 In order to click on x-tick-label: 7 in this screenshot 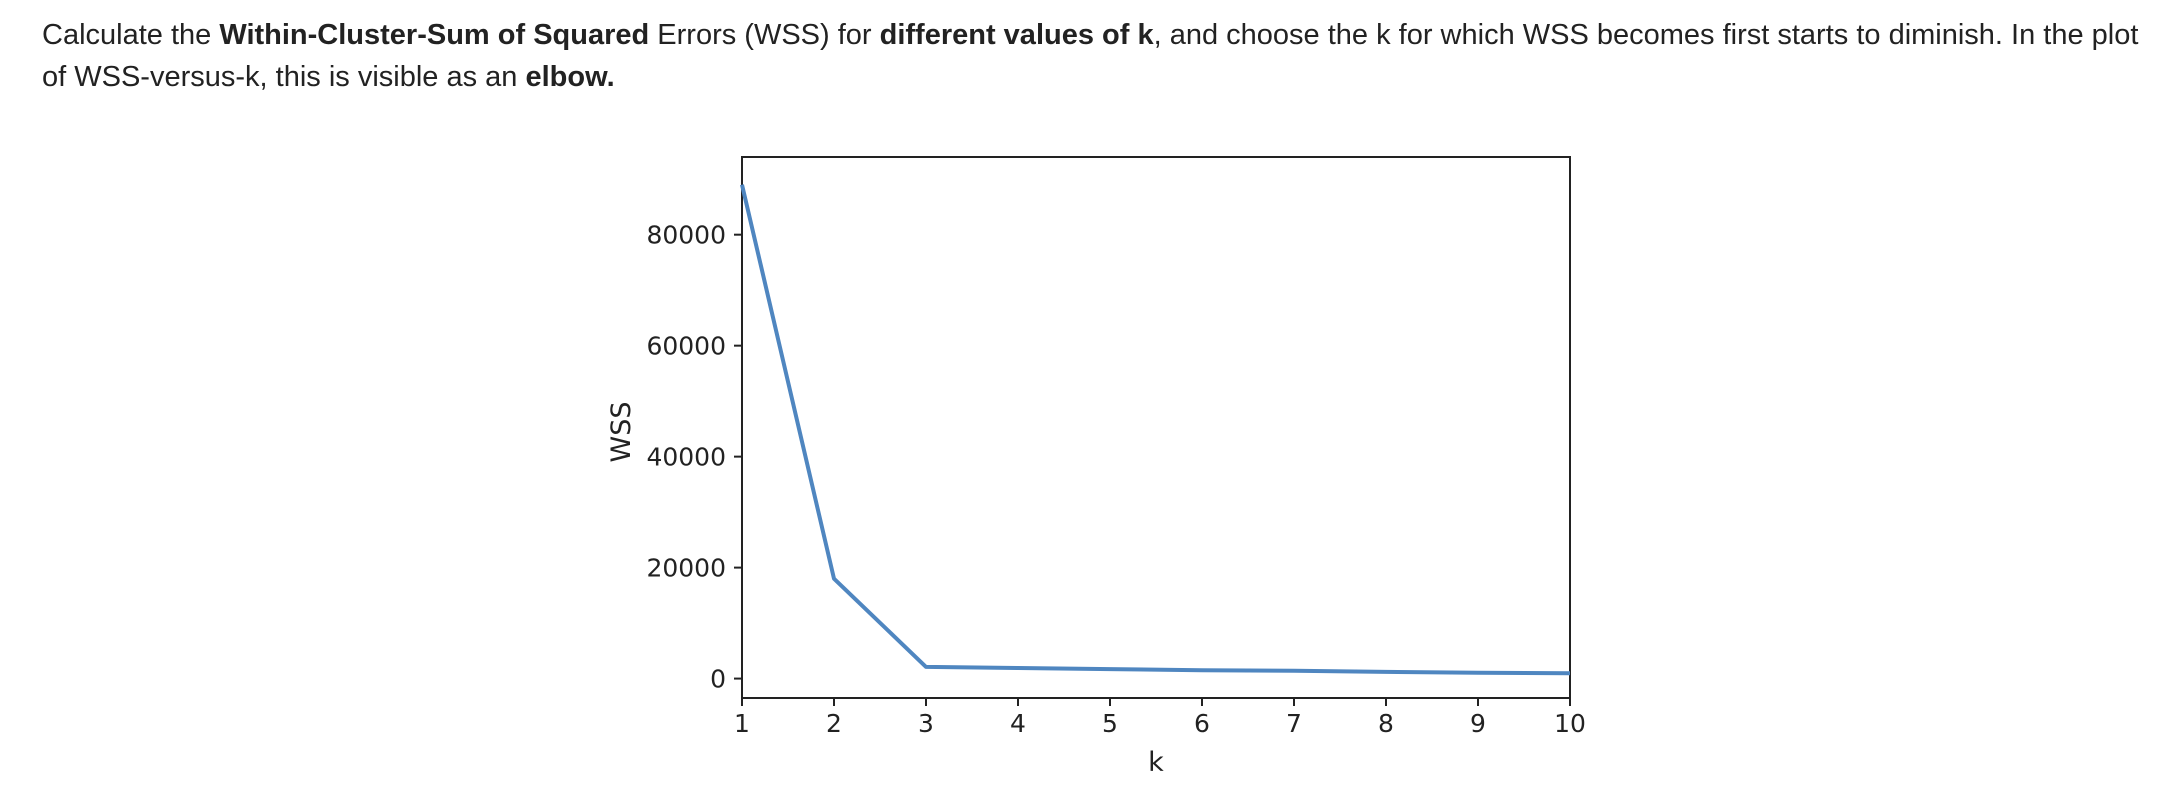, I will do `click(1294, 723)`.